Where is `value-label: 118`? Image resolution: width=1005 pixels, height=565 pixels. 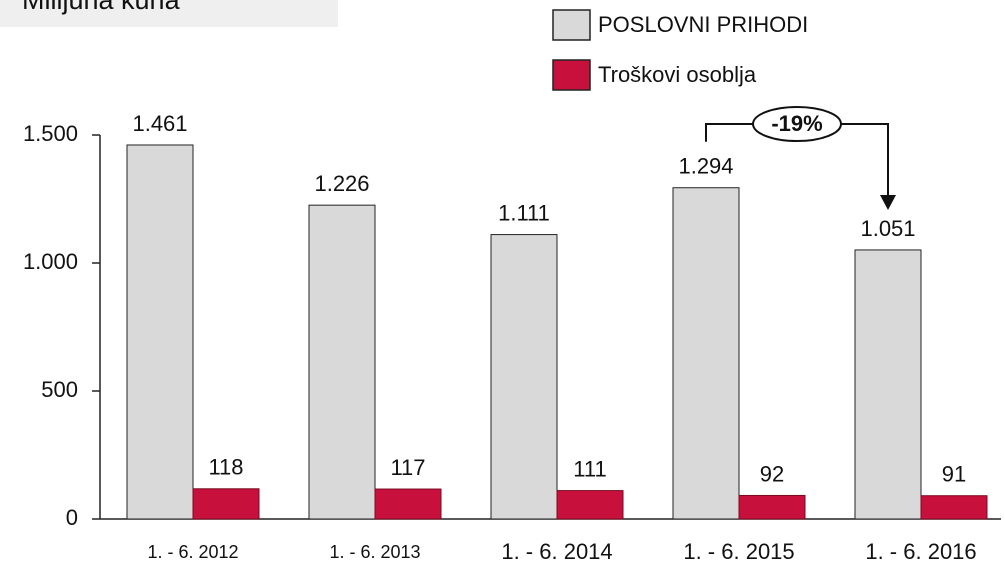
value-label: 118 is located at coordinates (225, 467).